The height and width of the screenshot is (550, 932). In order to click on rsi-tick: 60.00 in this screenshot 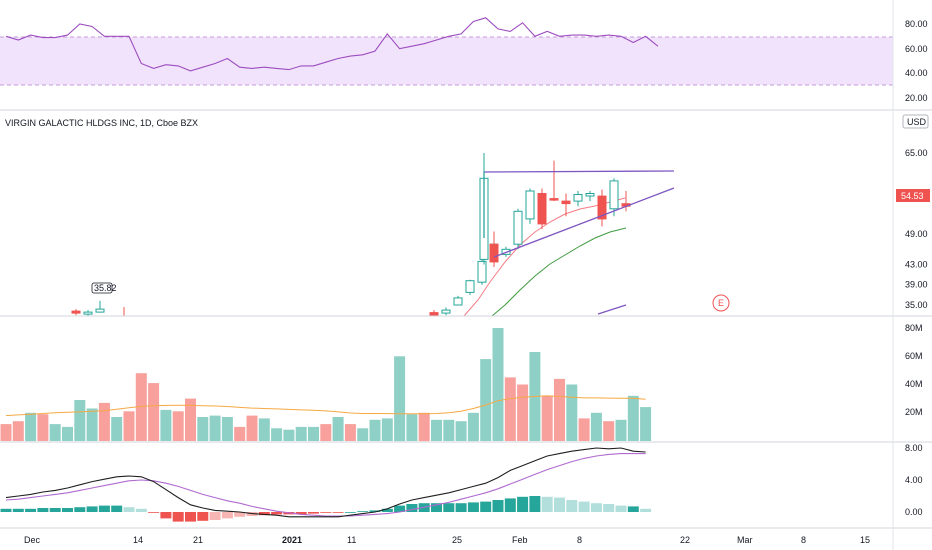, I will do `click(916, 49)`.